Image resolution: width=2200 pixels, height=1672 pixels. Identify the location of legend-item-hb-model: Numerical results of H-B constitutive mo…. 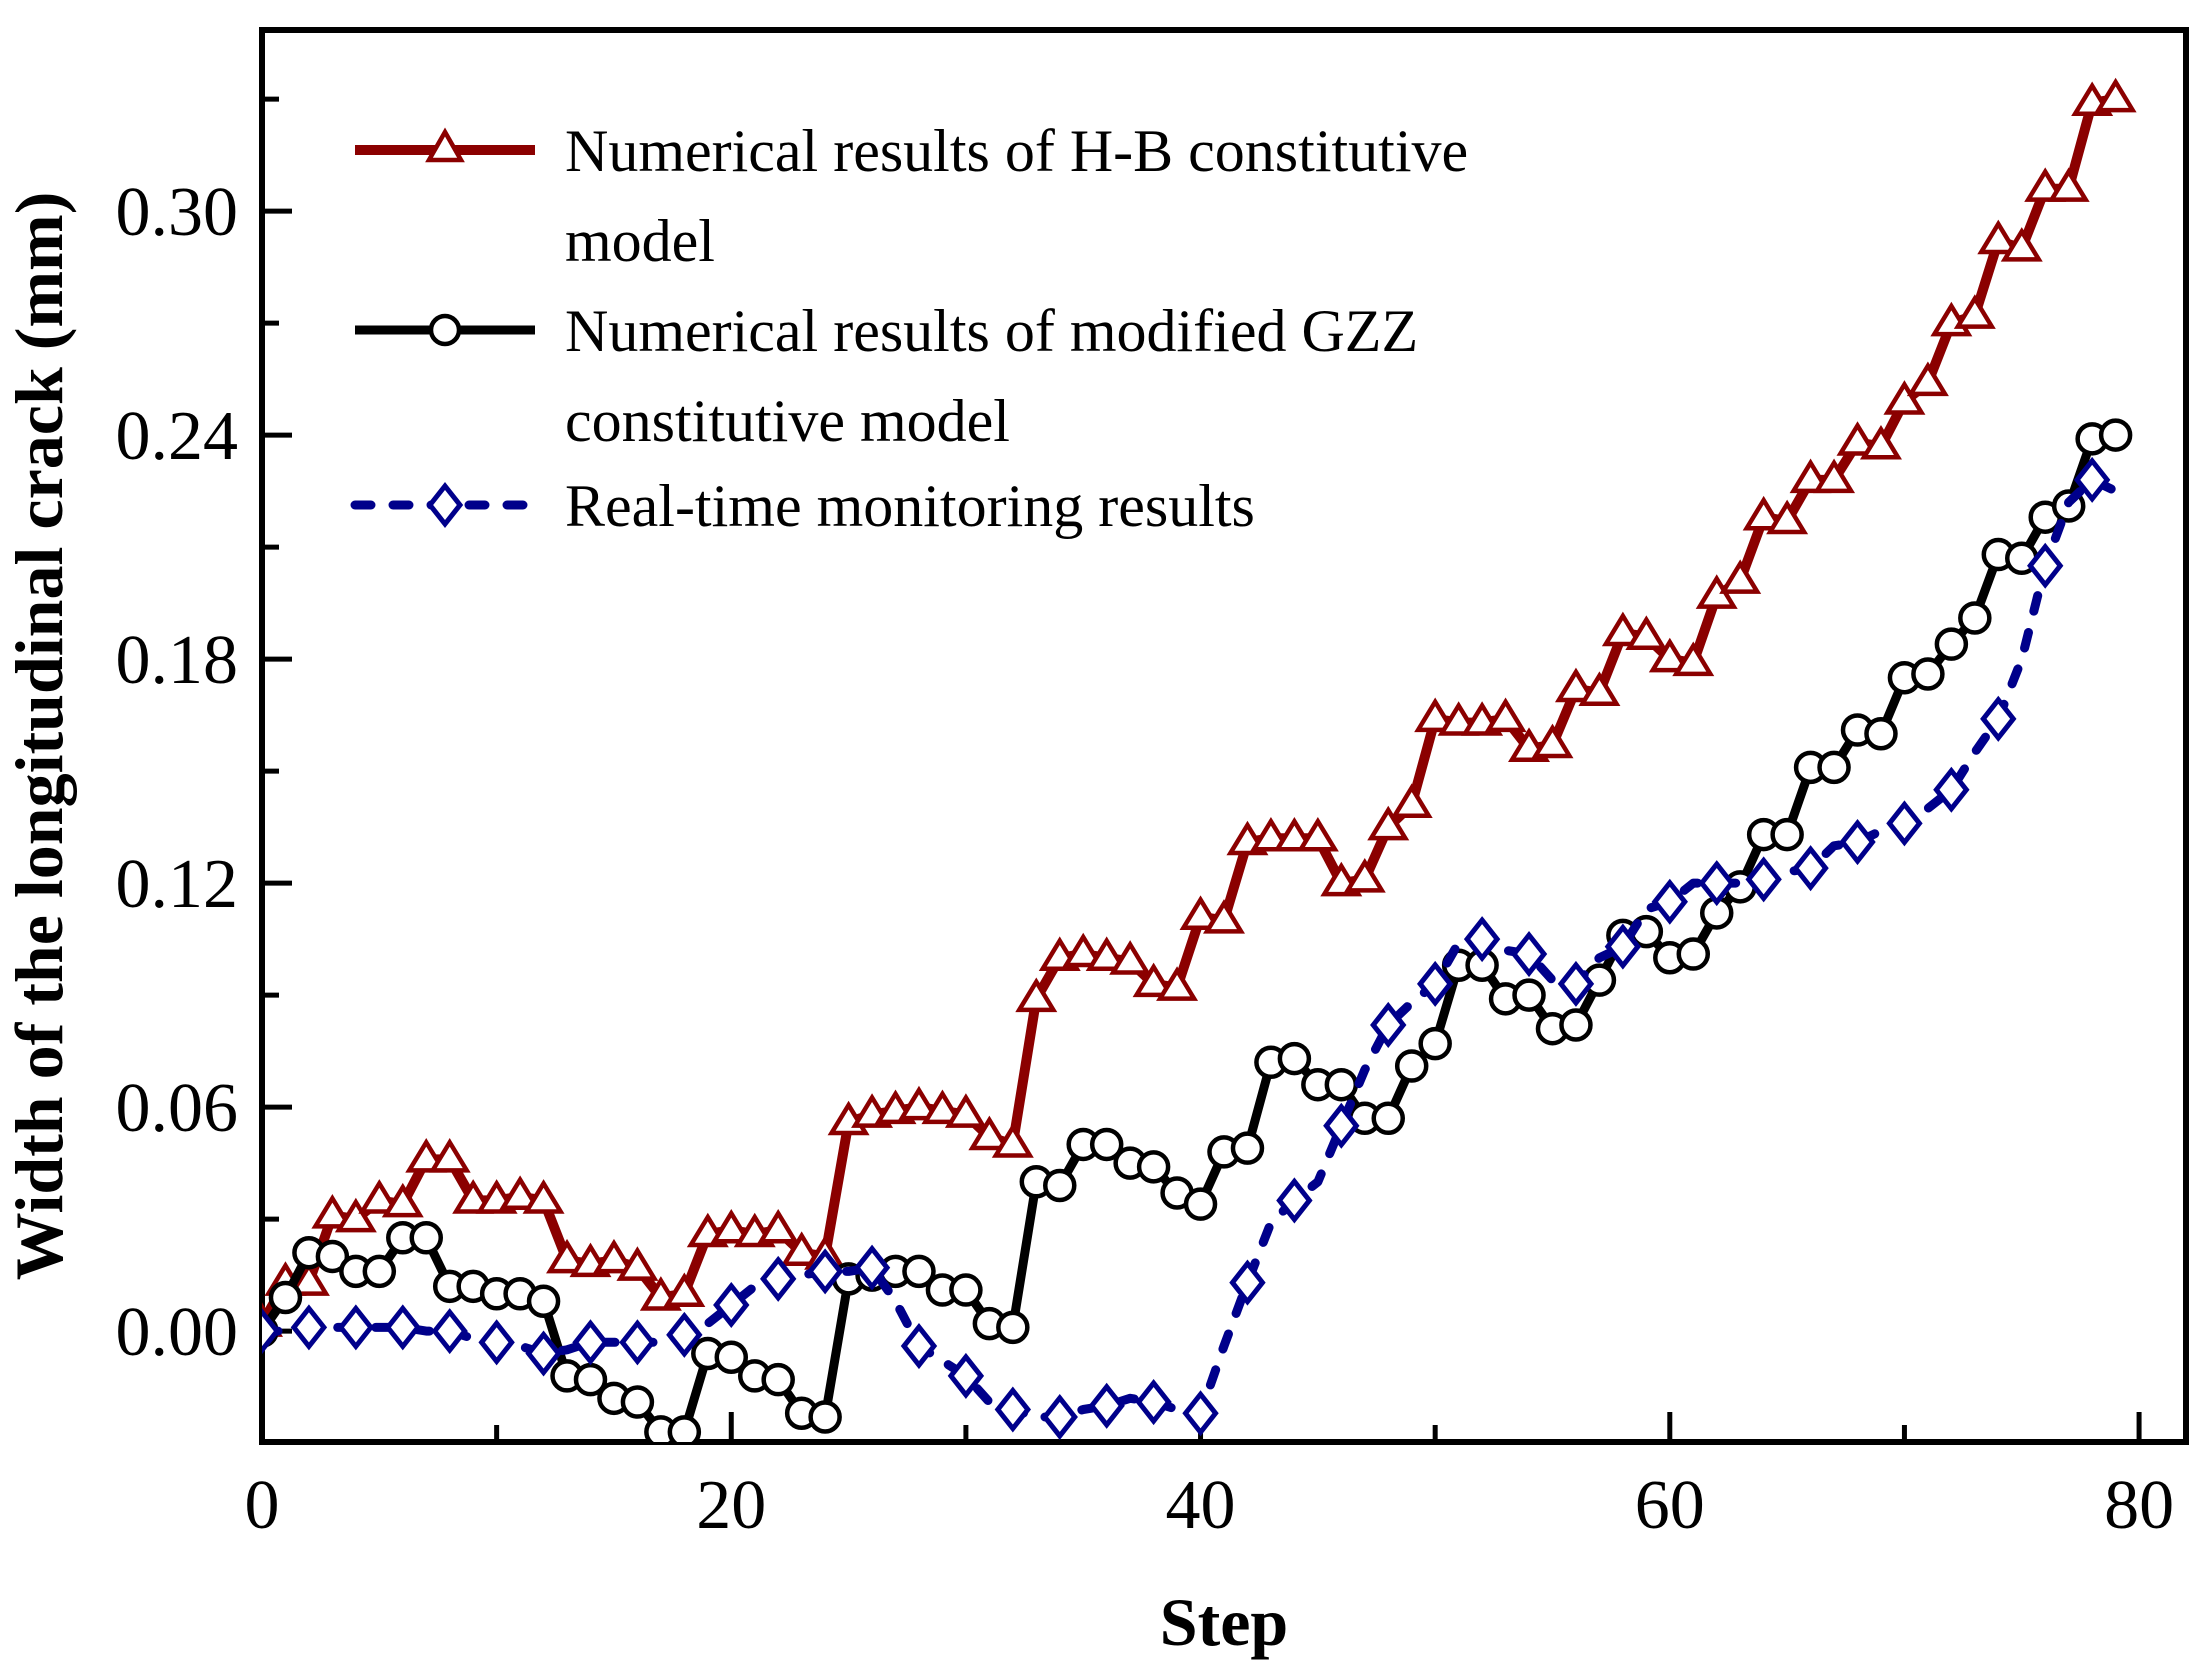
(911, 196).